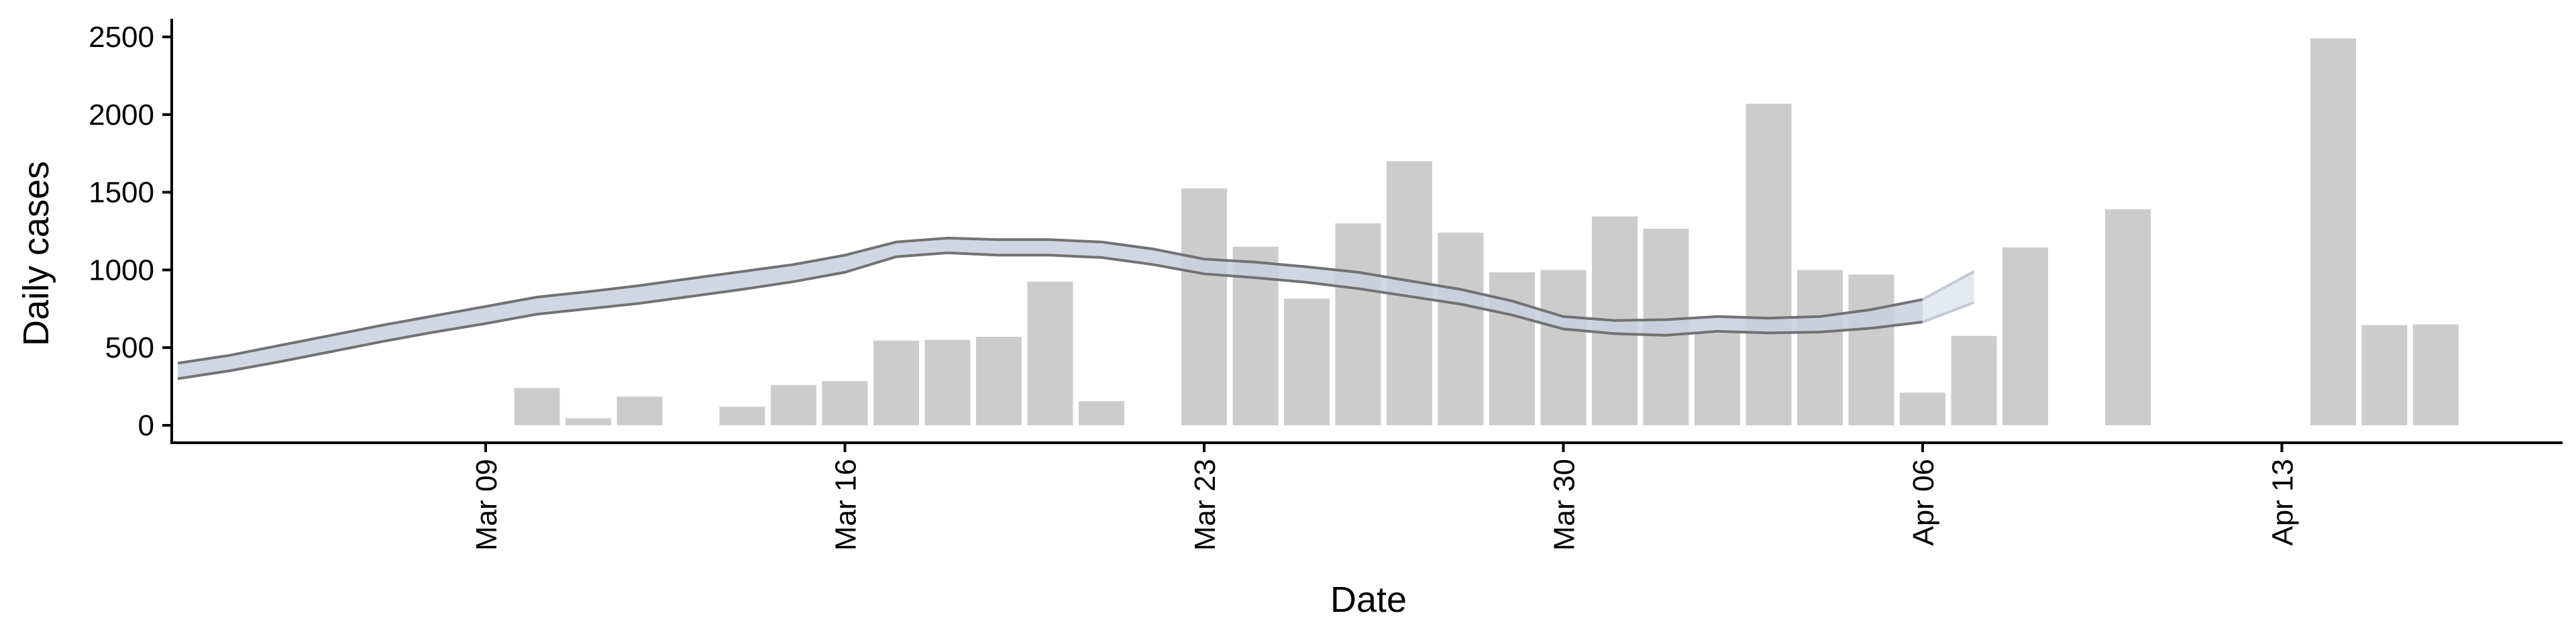 This screenshot has height=644, width=2576. I want to click on x-tick-label: Mar 30, so click(1564, 505).